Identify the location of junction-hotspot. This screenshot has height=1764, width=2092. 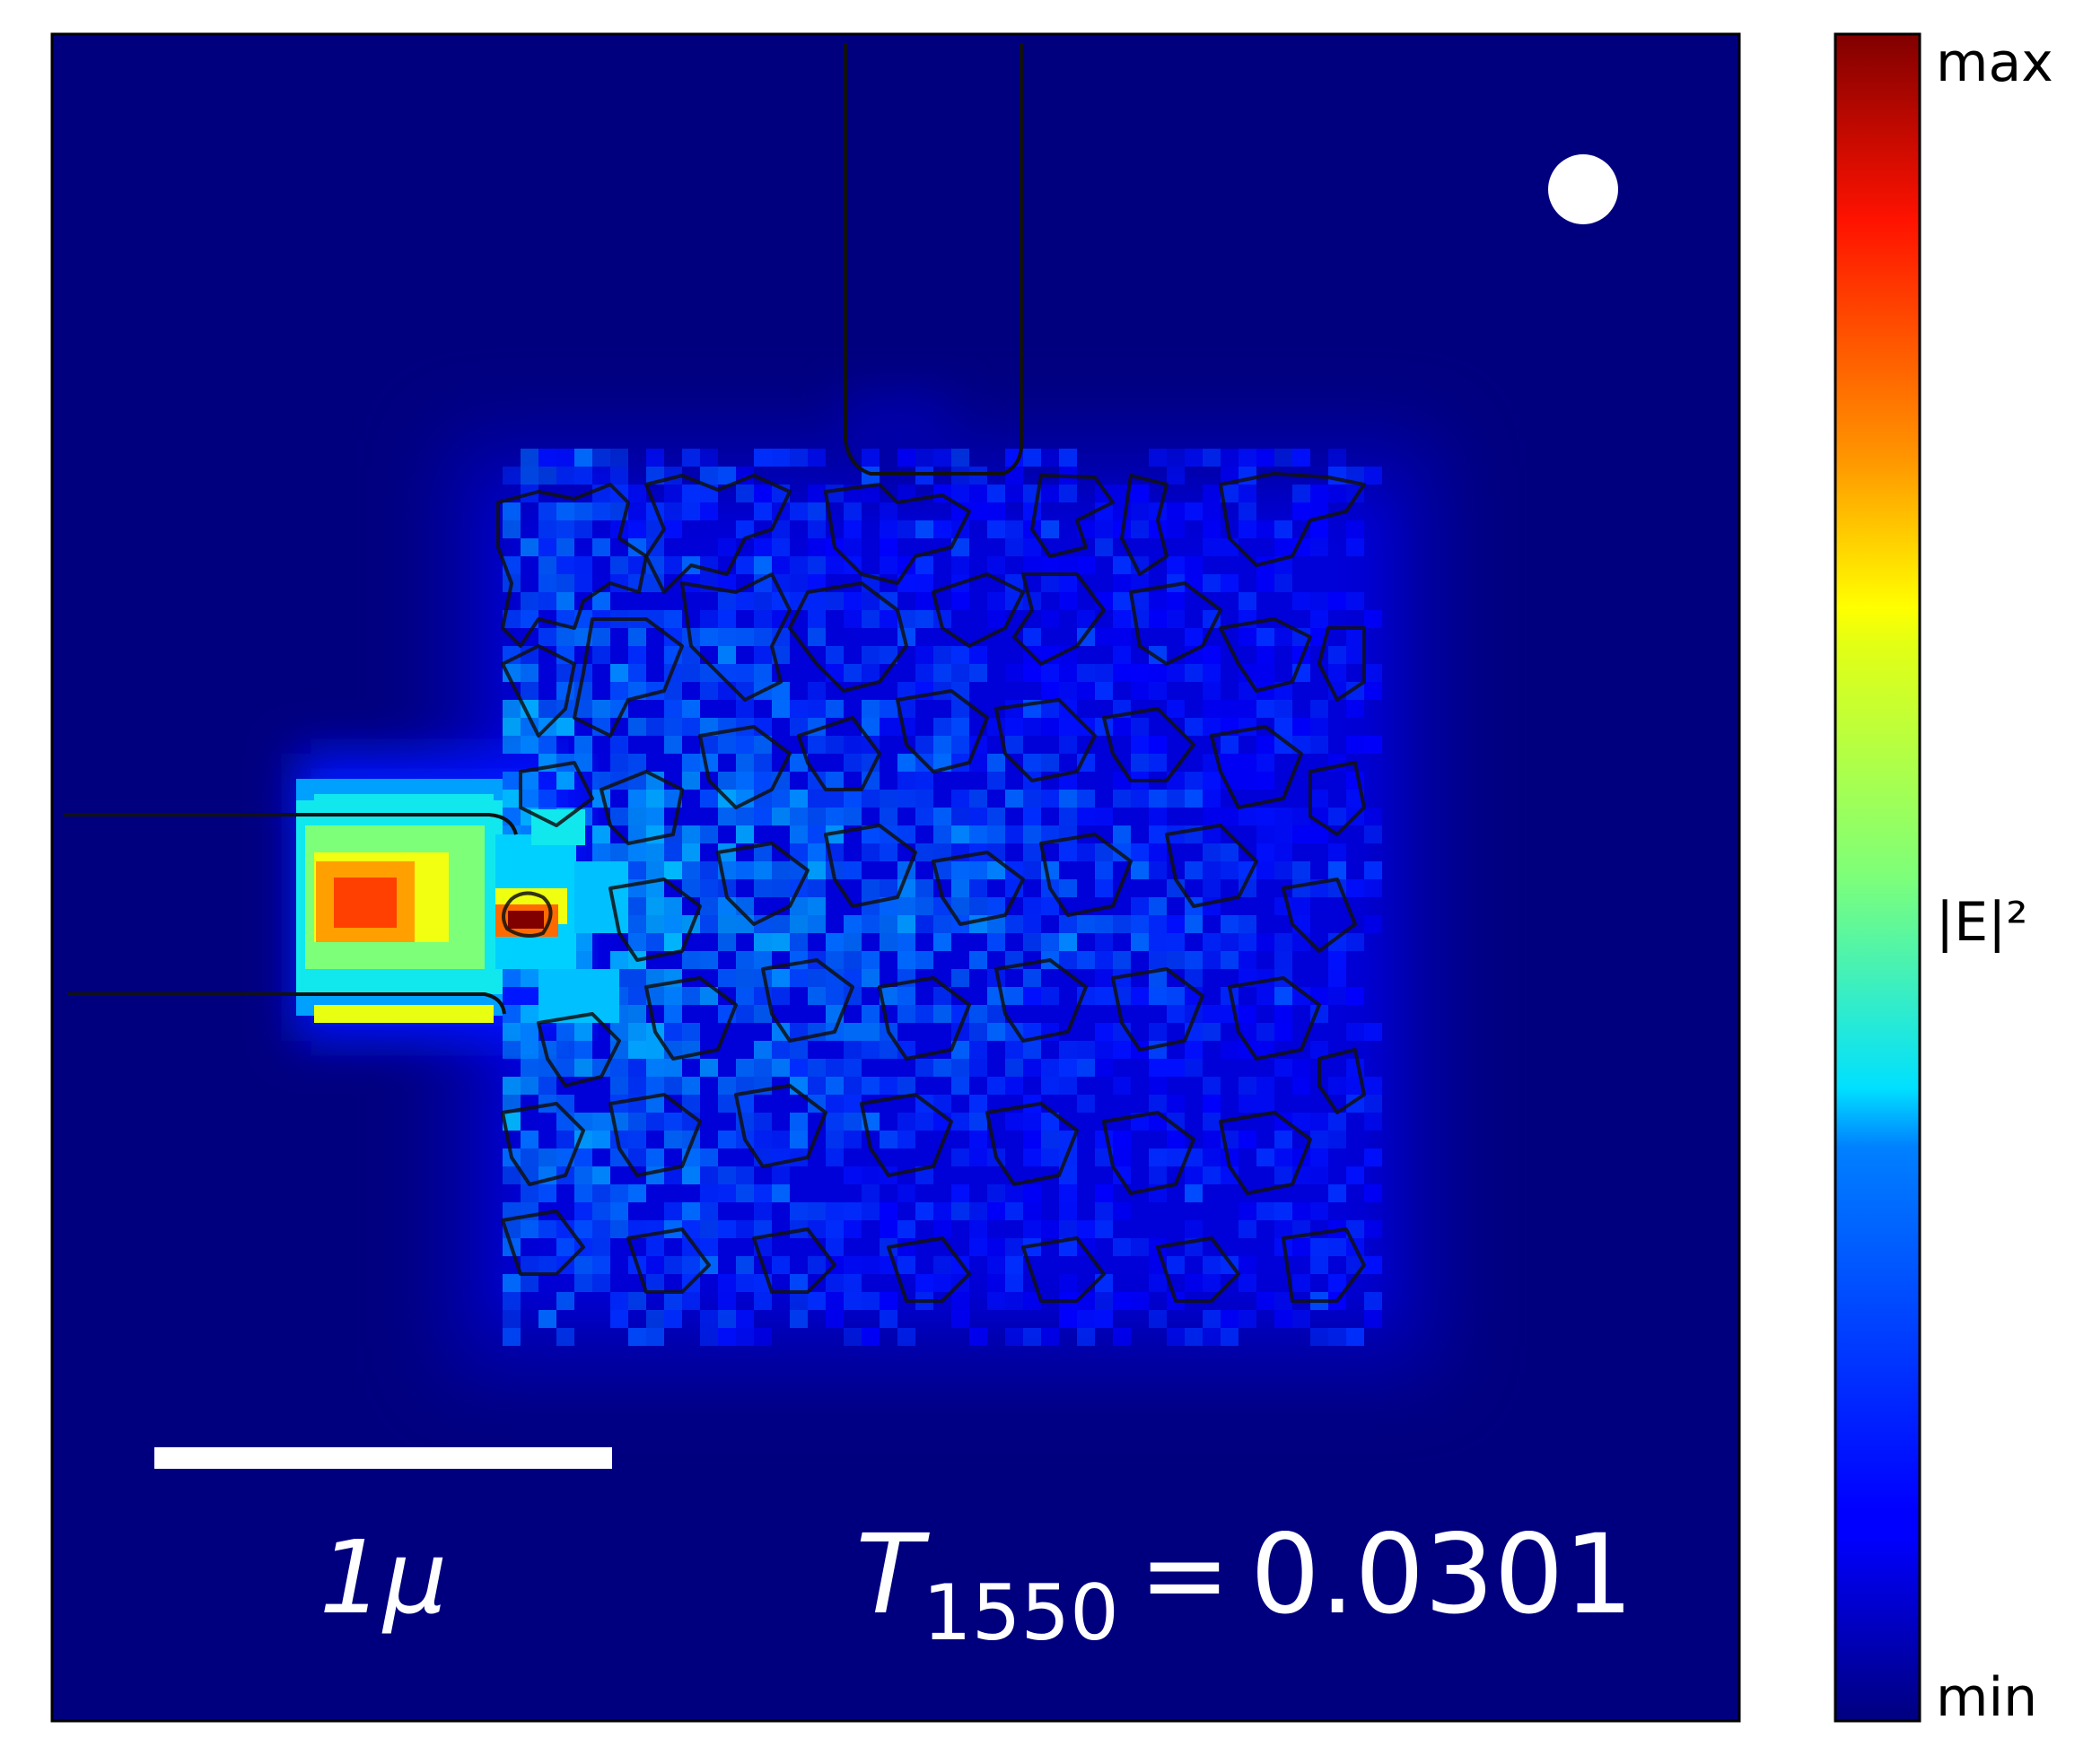
(526, 920).